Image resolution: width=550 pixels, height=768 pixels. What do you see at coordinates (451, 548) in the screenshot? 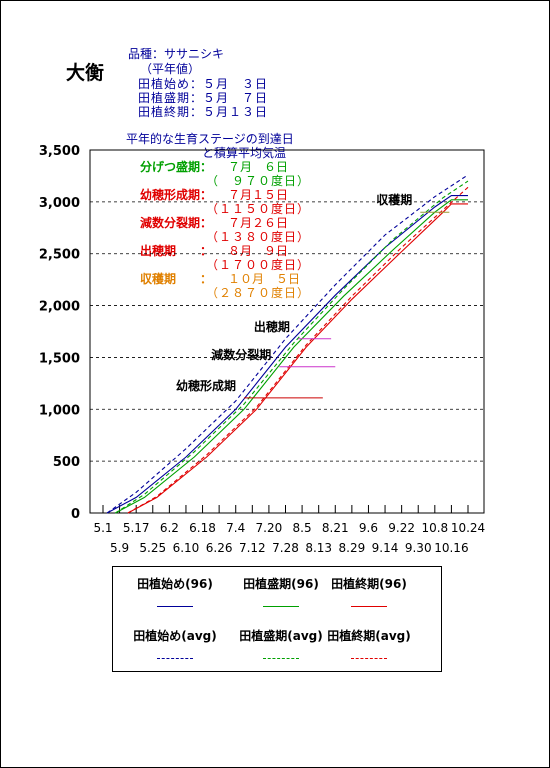
I see `x-tick-label: 10.16` at bounding box center [451, 548].